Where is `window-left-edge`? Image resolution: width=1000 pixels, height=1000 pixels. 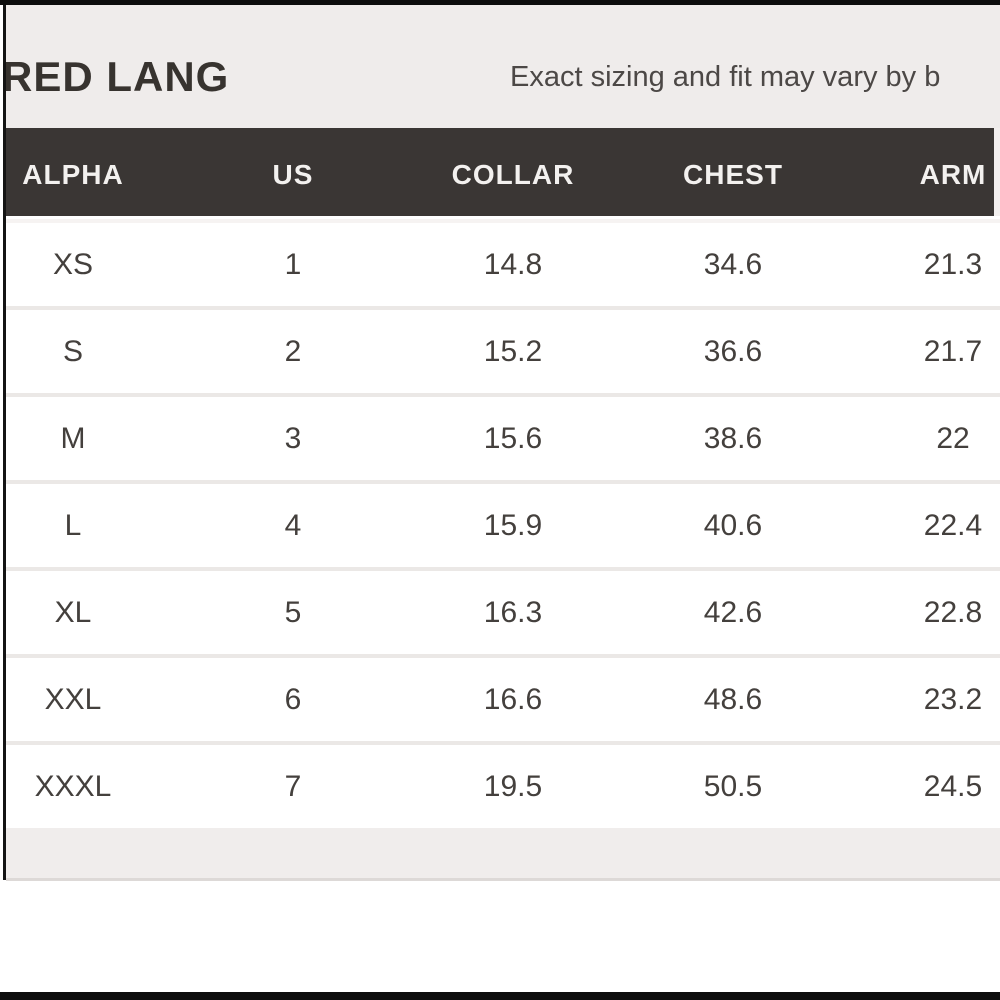
window-left-edge is located at coordinates (4, 442).